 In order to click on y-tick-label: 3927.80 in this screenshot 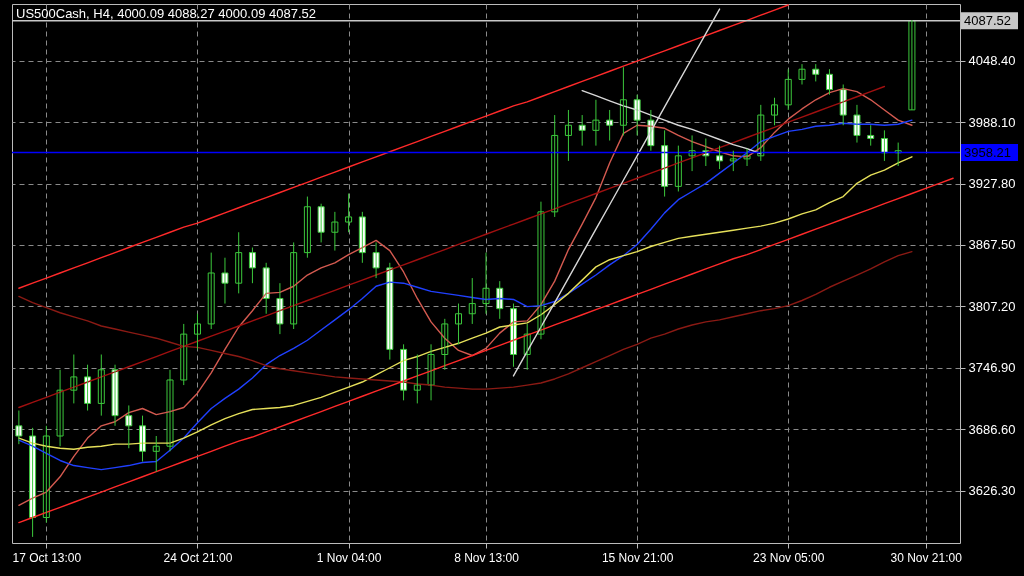, I will do `click(992, 184)`.